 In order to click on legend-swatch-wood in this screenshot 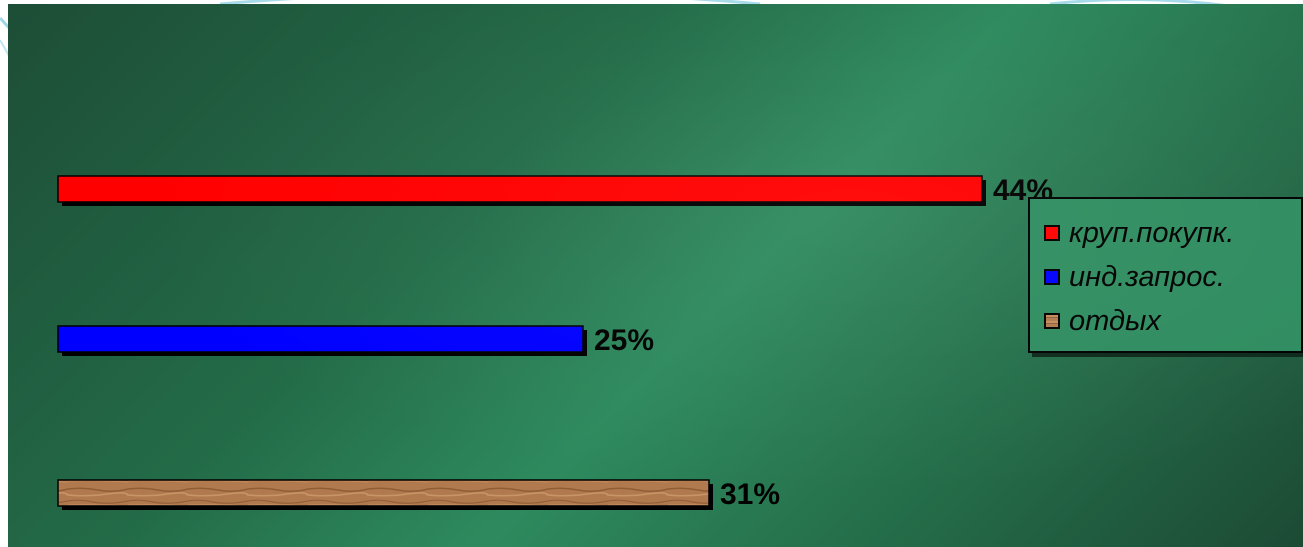, I will do `click(1052, 321)`.